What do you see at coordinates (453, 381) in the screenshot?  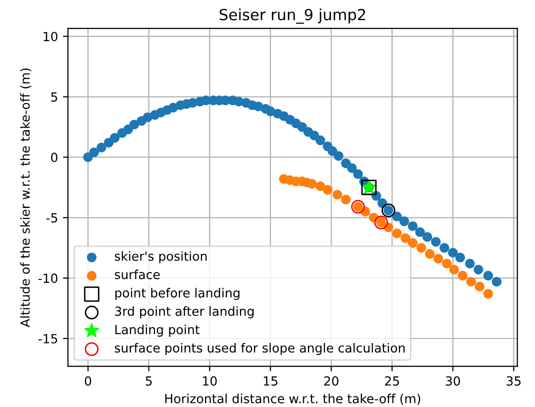 I see `x-tick-label: 30` at bounding box center [453, 381].